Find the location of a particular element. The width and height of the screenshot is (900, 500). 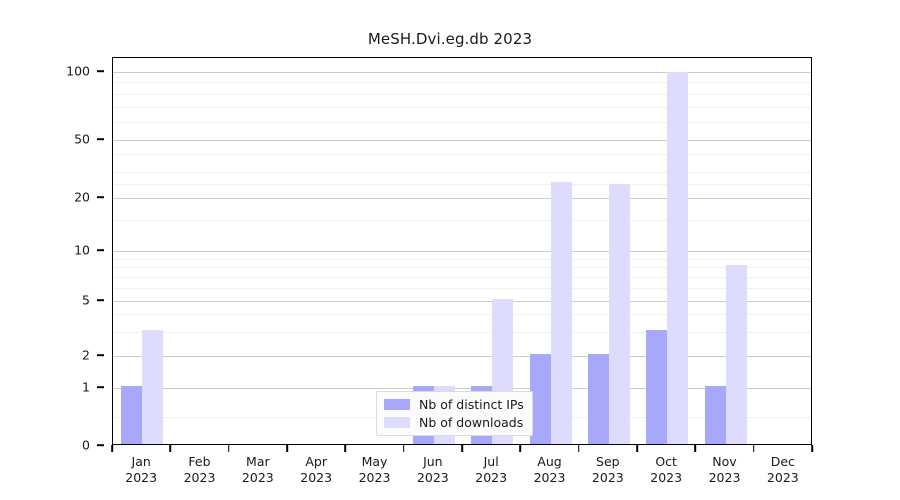

x-tick-label-aug: Aug 2023 is located at coordinates (550, 470).